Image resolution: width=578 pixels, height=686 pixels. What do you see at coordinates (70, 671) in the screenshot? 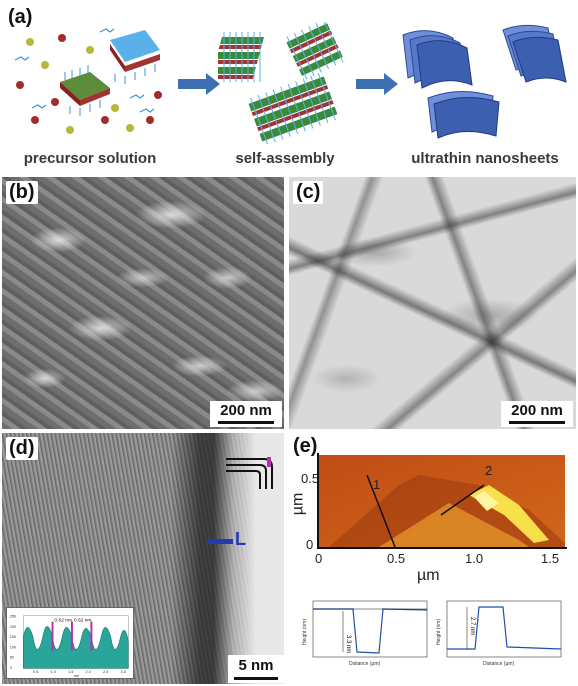
I see `inset-x-tick: 1.5` at bounding box center [70, 671].